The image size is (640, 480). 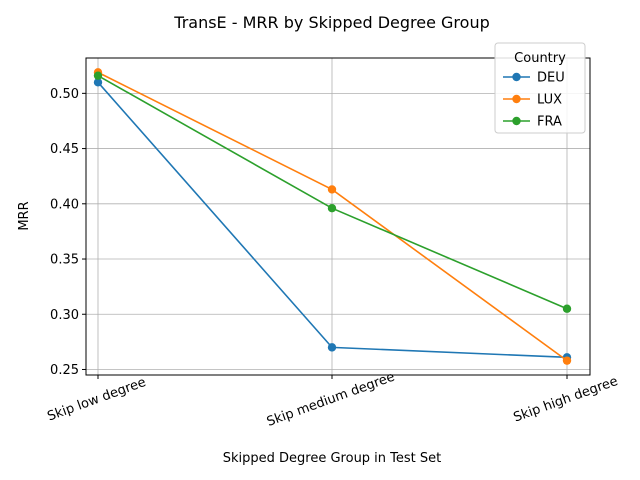 I want to click on y-tick-label: 0.30, so click(x=64, y=315).